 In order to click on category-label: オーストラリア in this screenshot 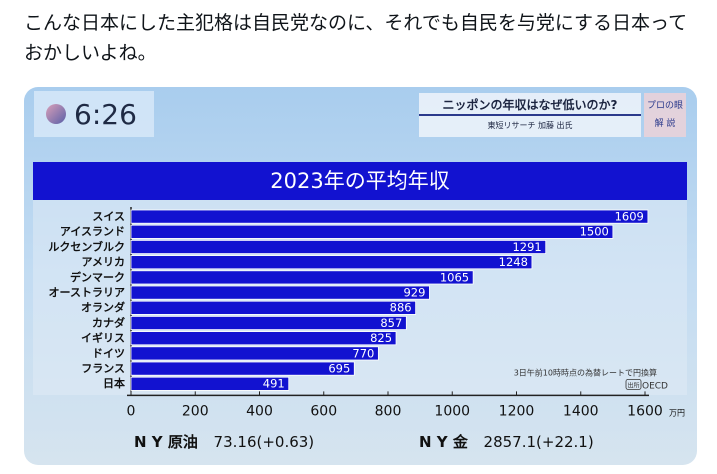, I will do `click(87, 292)`.